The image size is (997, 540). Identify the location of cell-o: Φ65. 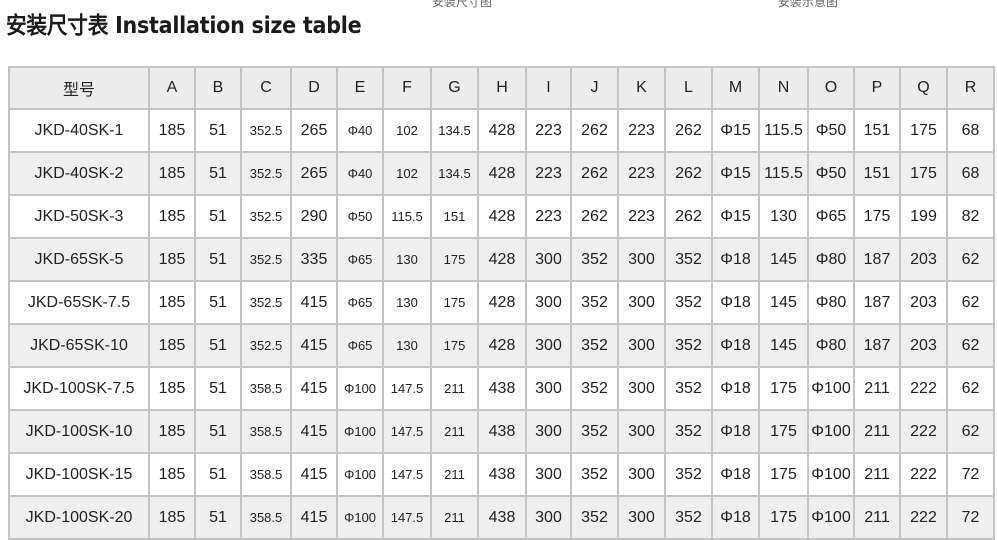
(831, 216).